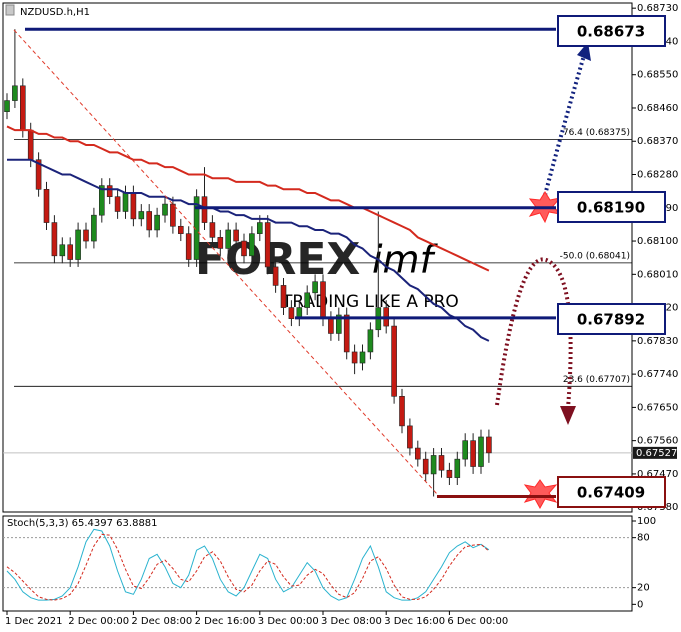 This screenshot has height=632, width=681. I want to click on level-label: 0.68190, so click(611, 208).